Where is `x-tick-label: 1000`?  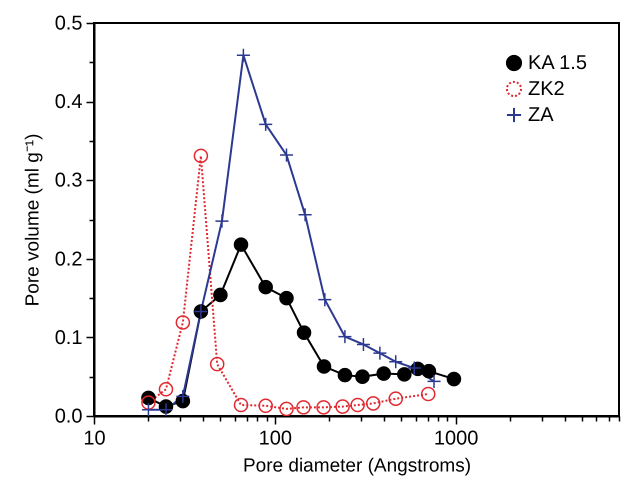 x-tick-label: 1000 is located at coordinates (456, 439).